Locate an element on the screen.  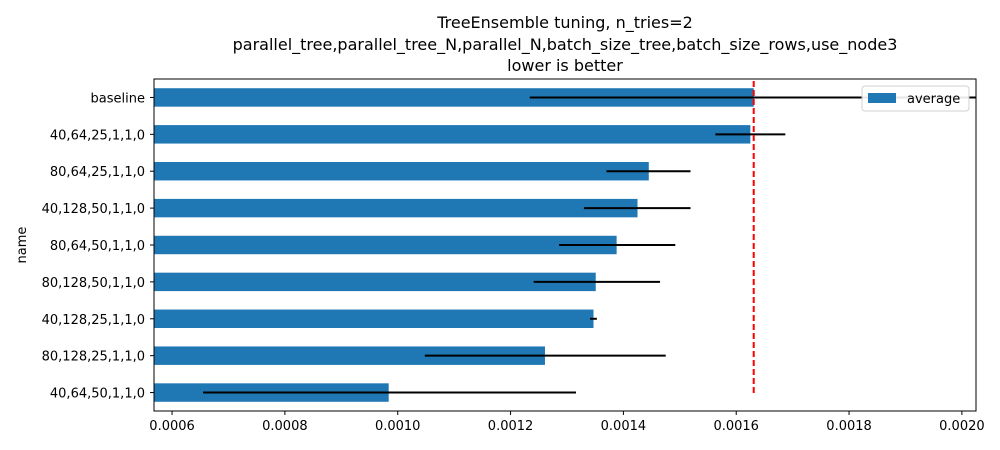
y-tick-label: 40,64,25,1,1,0 is located at coordinates (97, 135).